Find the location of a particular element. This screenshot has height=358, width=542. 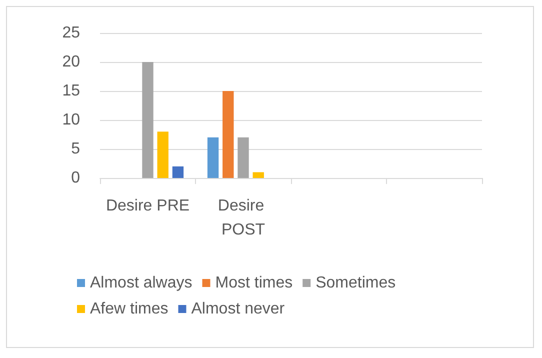

legend-label: Almost always is located at coordinates (141, 283).